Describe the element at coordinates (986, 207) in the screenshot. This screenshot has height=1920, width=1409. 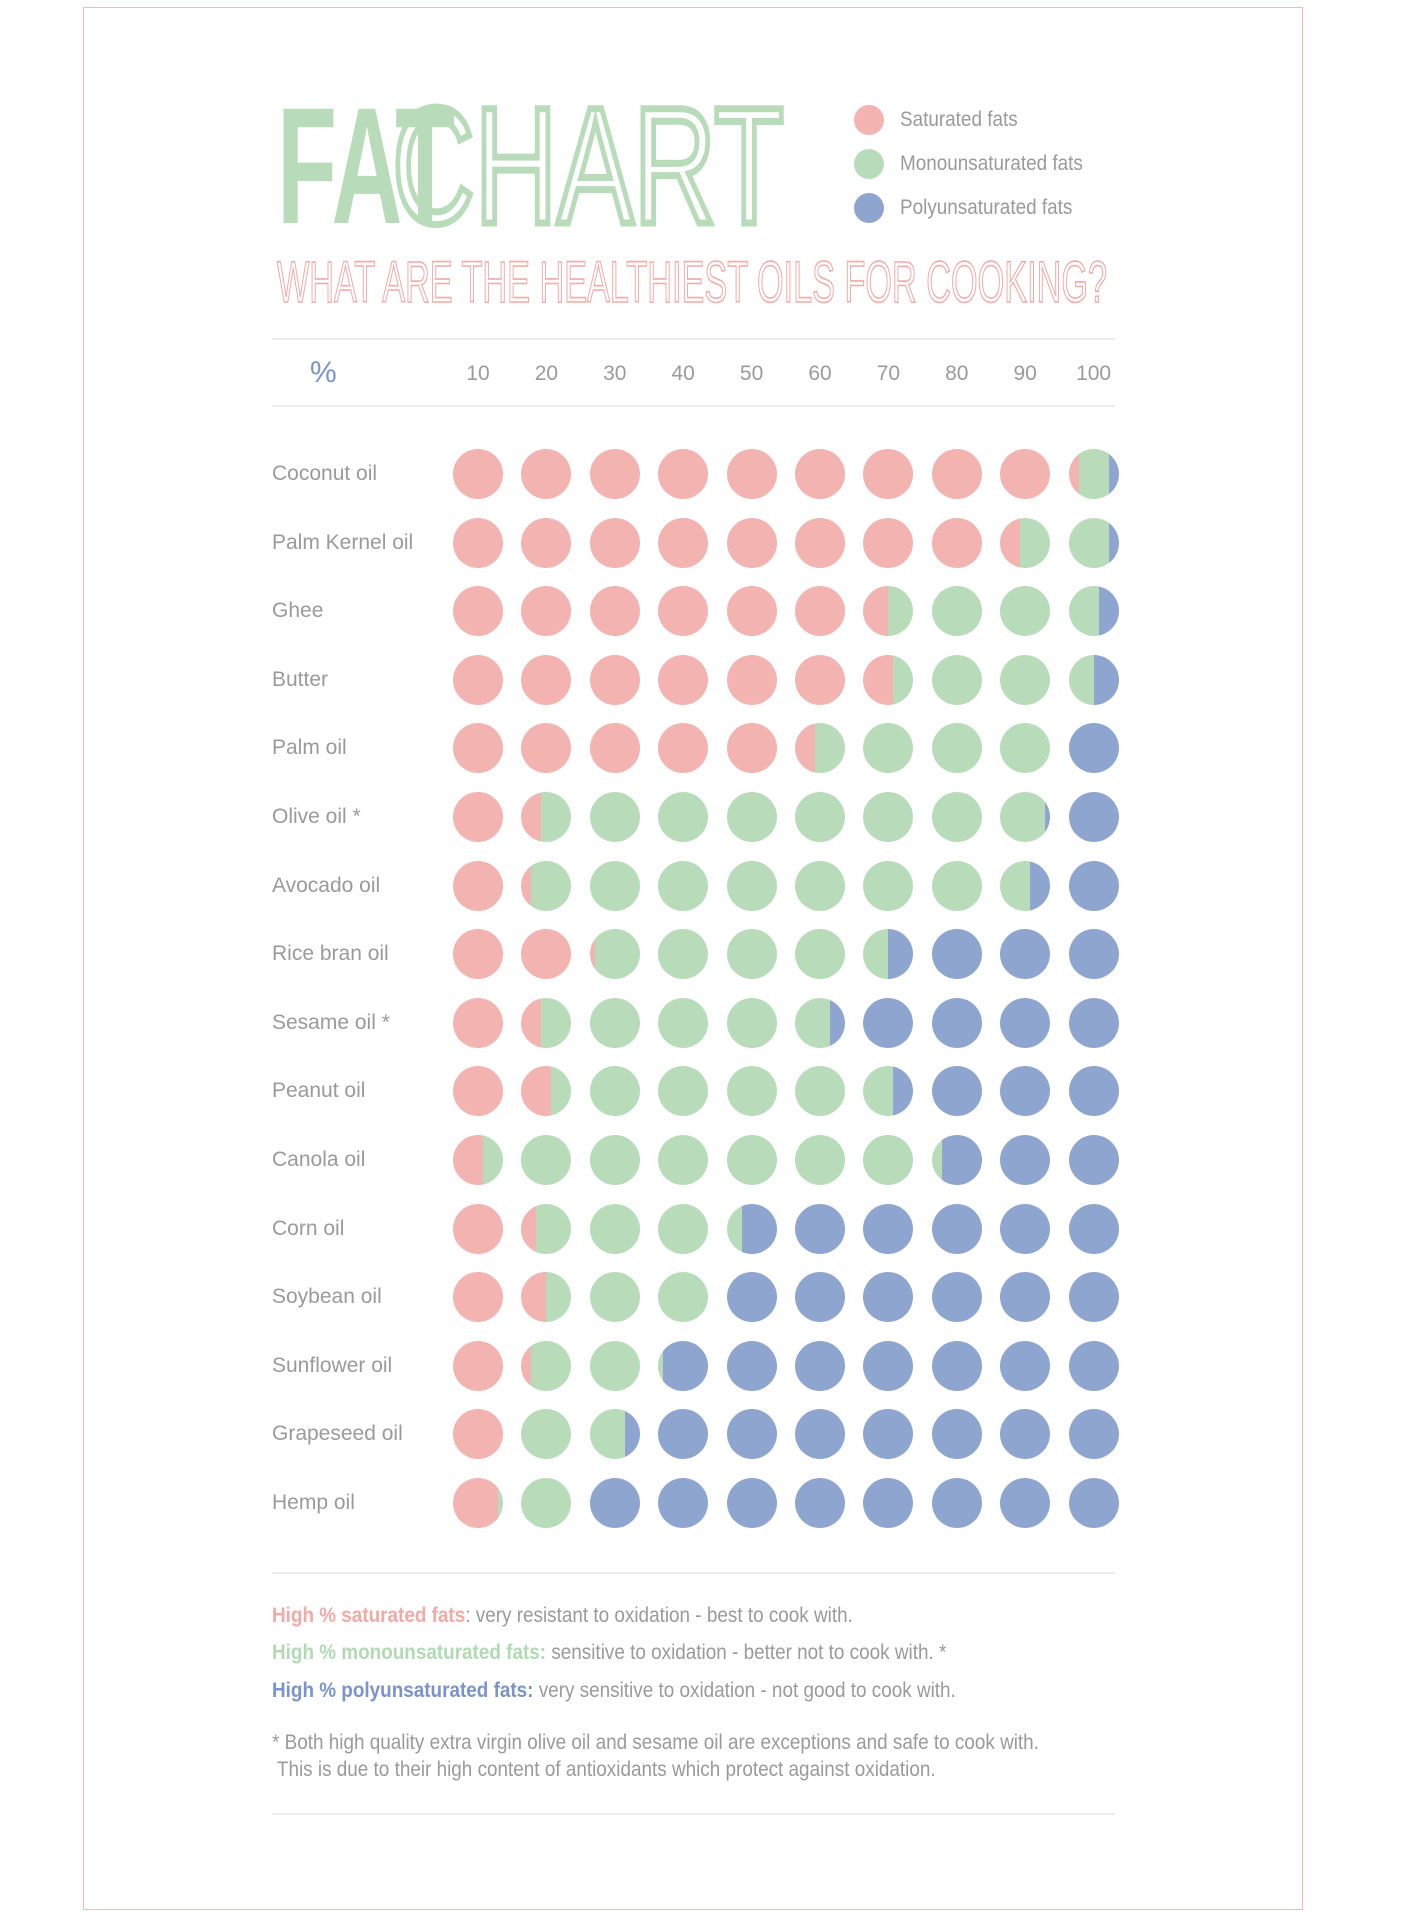
I see `legend-label: Polyunsaturated fats` at that location.